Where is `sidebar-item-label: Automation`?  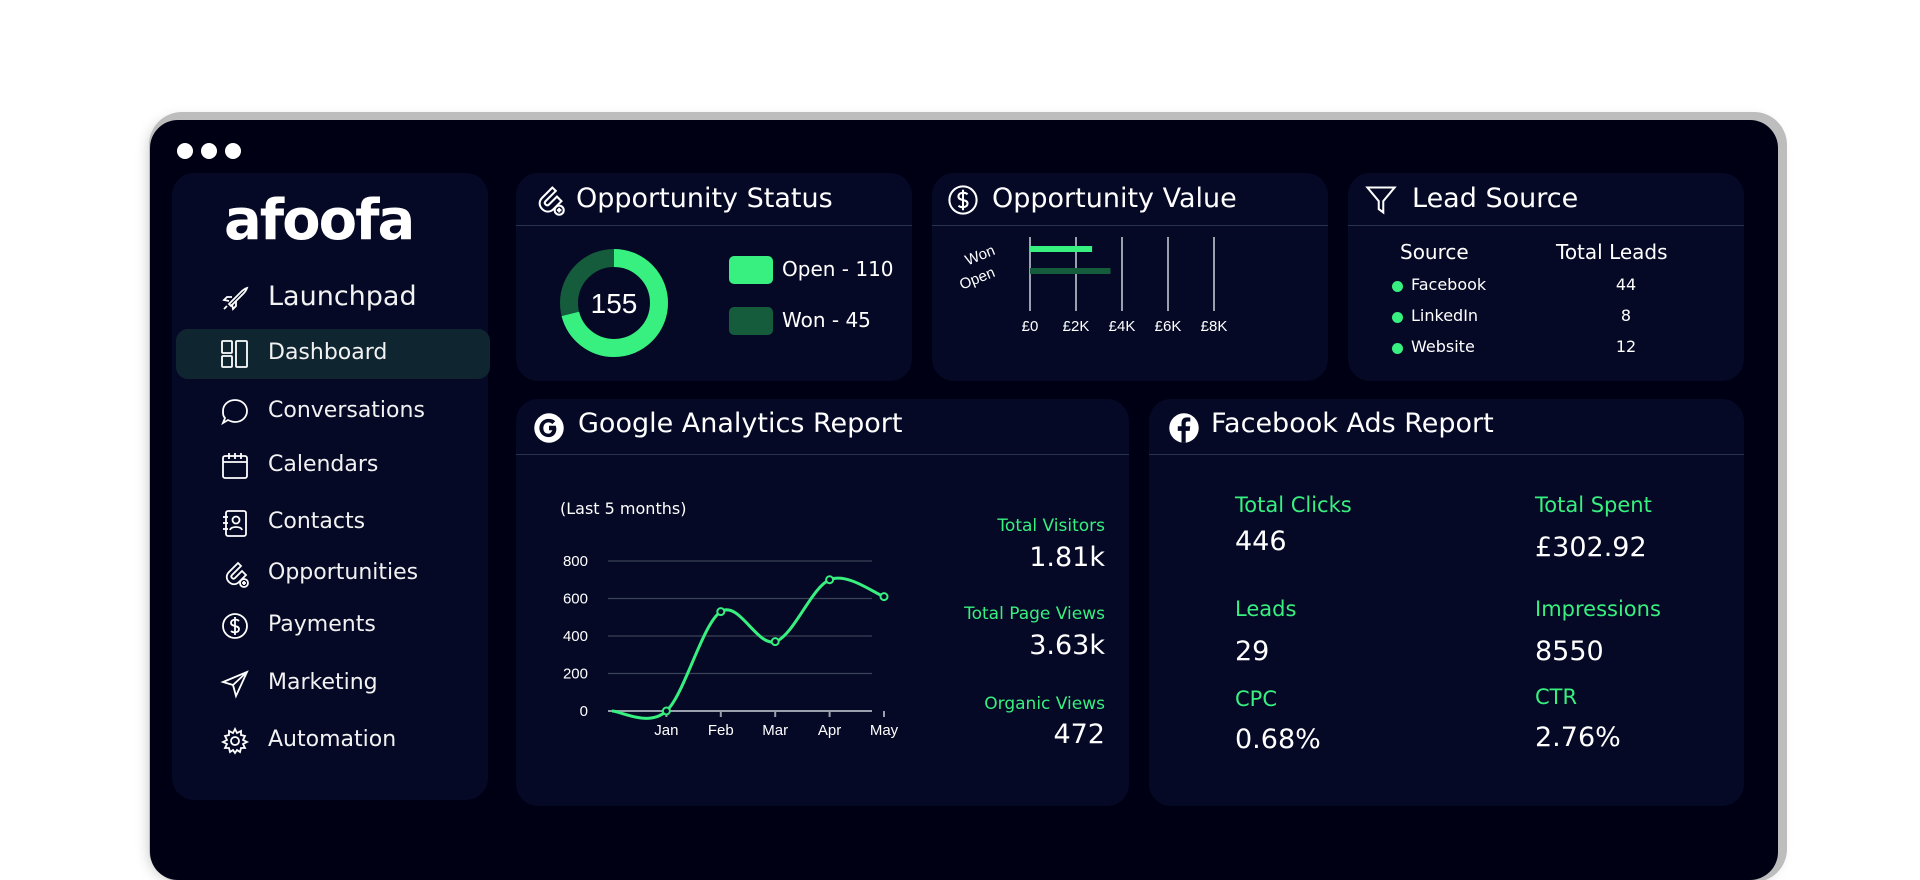 sidebar-item-label: Automation is located at coordinates (332, 739).